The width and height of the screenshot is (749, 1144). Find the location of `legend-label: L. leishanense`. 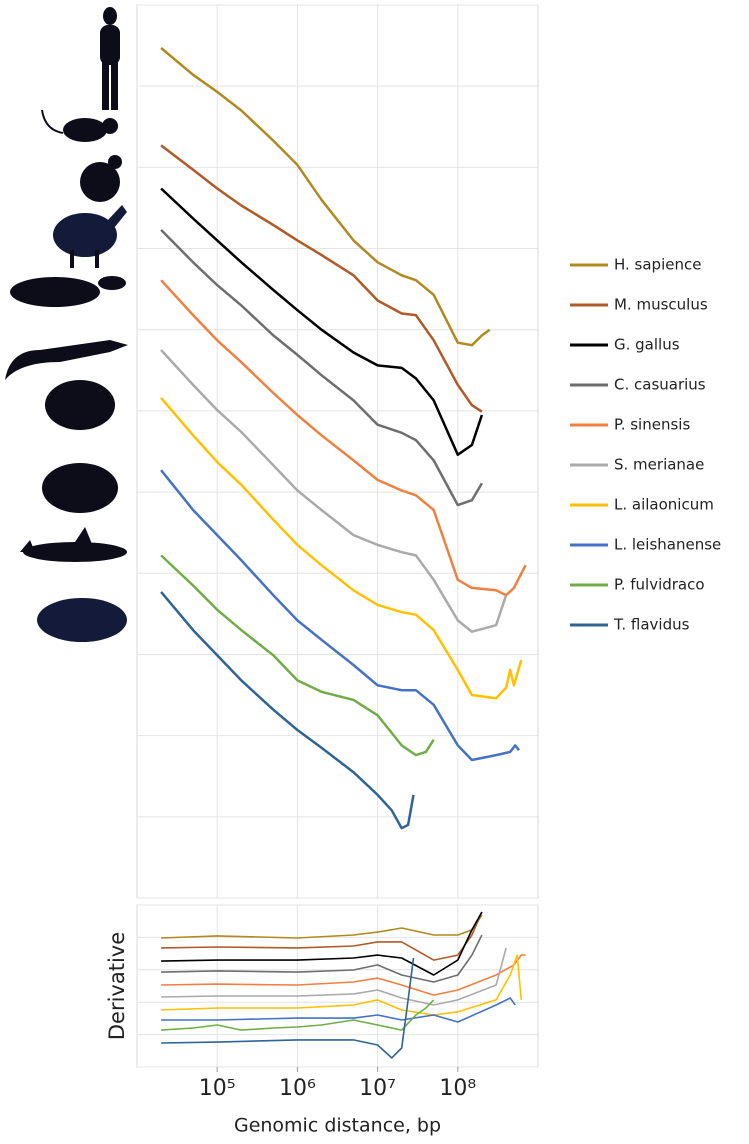

legend-label: L. leishanense is located at coordinates (667, 545).